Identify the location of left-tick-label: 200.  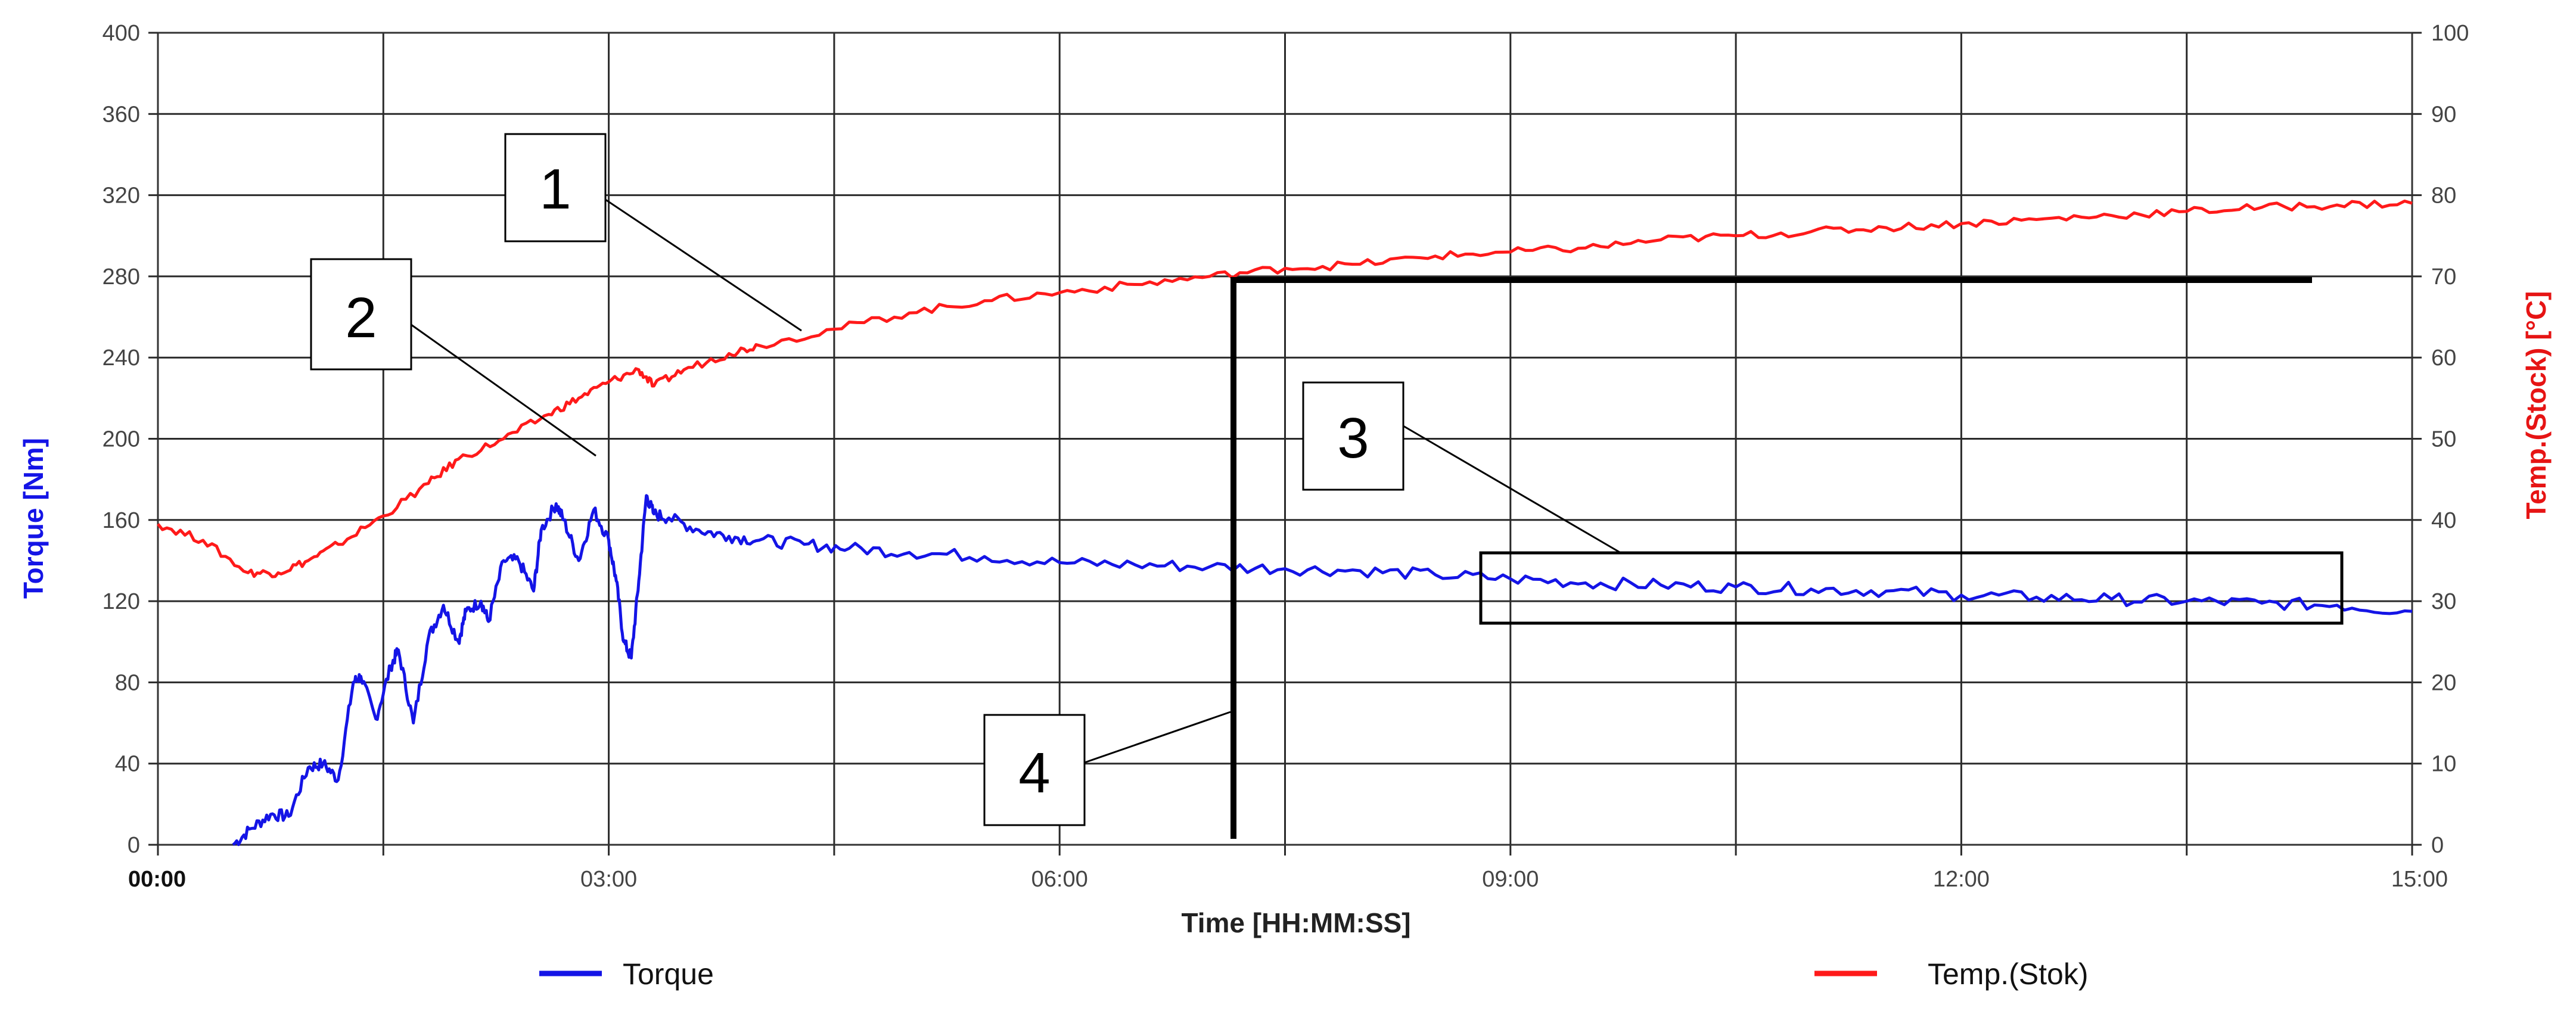
(121, 440).